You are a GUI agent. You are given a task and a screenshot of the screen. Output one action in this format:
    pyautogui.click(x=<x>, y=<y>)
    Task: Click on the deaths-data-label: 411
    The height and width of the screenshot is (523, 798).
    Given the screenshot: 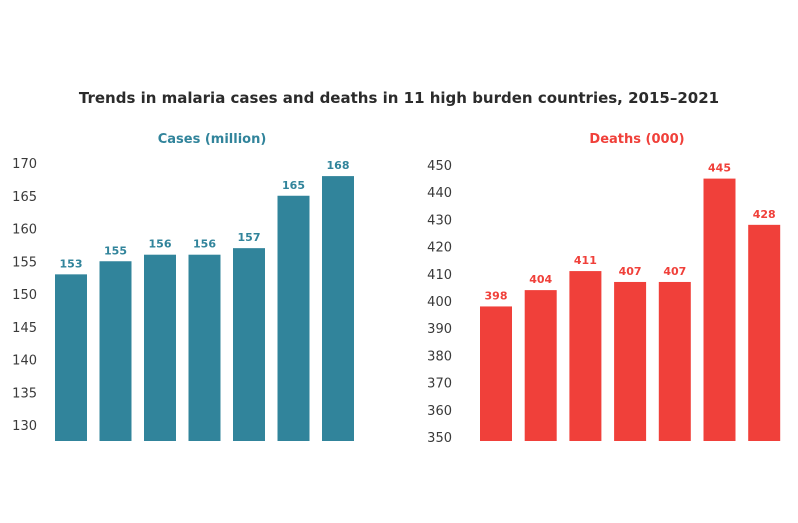 What is the action you would take?
    pyautogui.click(x=585, y=260)
    